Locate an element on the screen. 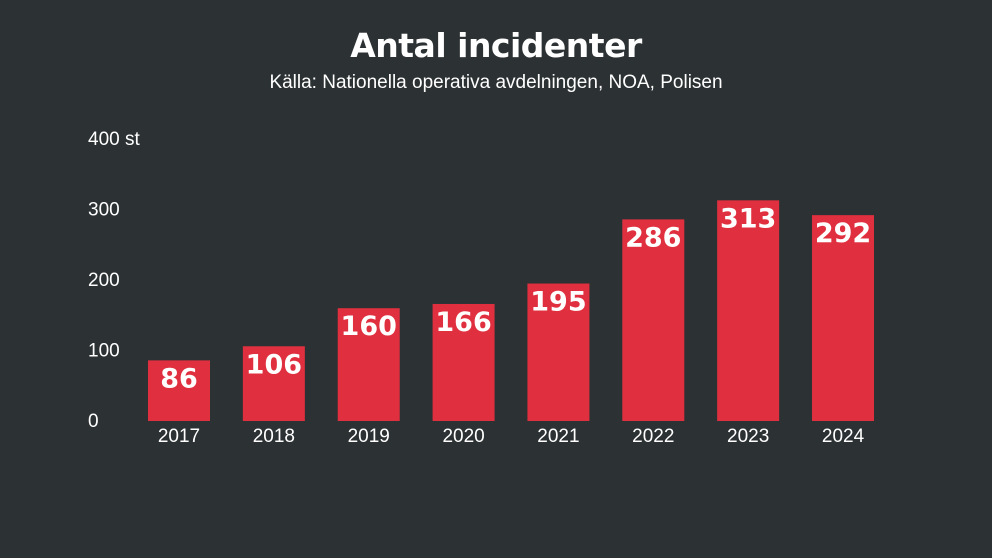 The height and width of the screenshot is (558, 992). x-tick-label: 2017 is located at coordinates (179, 436).